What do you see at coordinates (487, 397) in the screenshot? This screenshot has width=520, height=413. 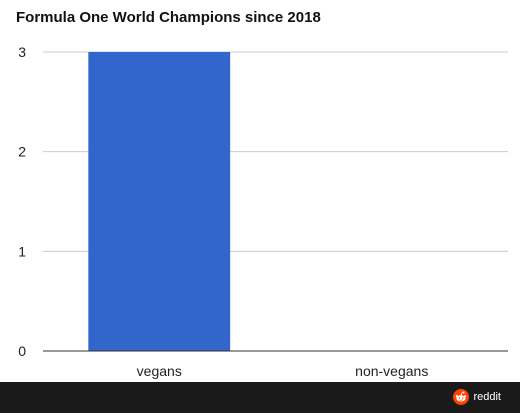 I see `reddit-wordmark: reddit` at bounding box center [487, 397].